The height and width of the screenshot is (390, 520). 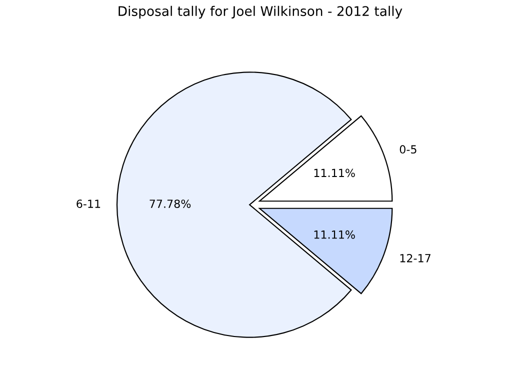 What do you see at coordinates (415, 258) in the screenshot?
I see `slice-label: 12-17` at bounding box center [415, 258].